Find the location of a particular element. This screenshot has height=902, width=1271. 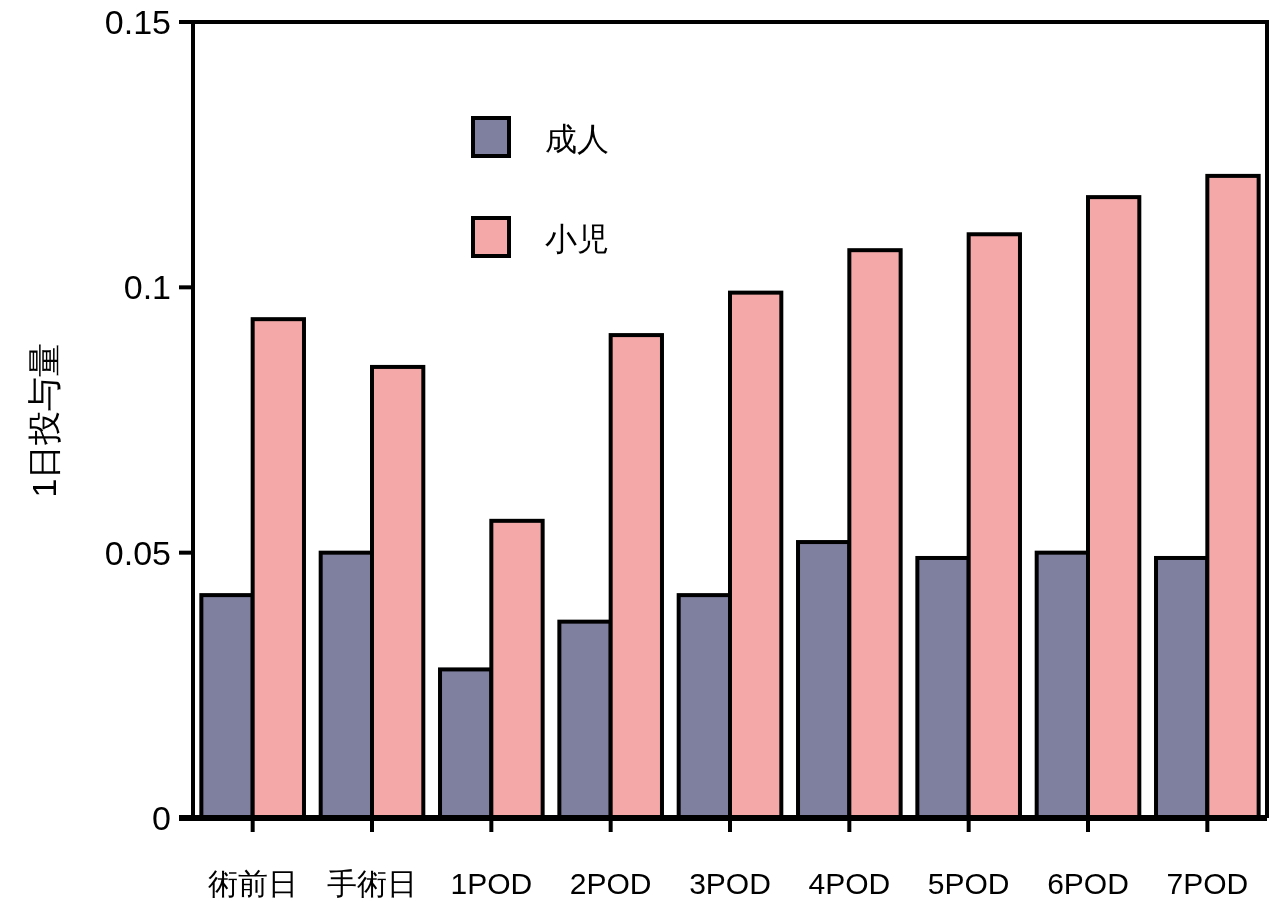

x-tick-label: 4POD is located at coordinates (849, 883).